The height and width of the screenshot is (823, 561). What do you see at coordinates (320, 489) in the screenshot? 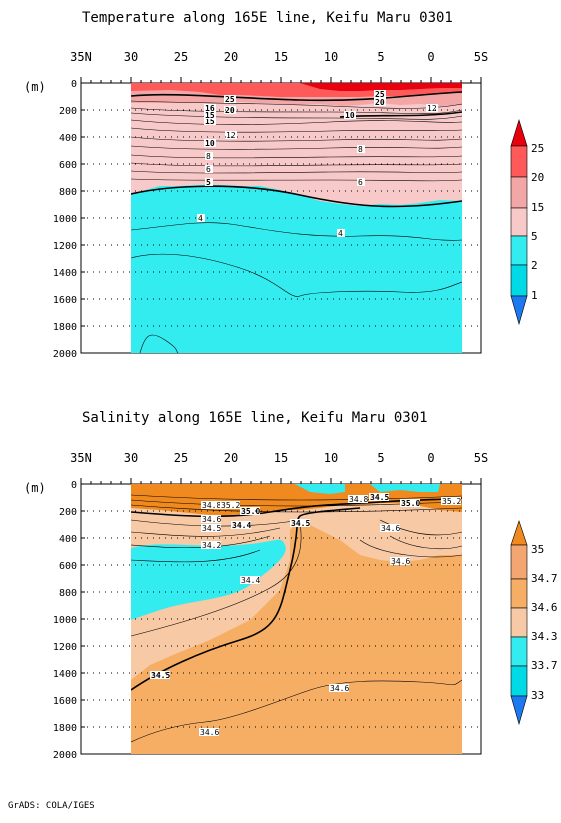
I see `sal-band-fresh-patch` at bounding box center [320, 489].